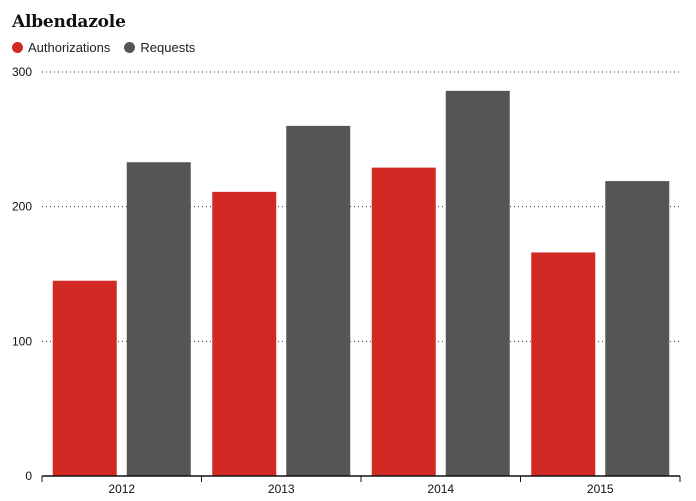 The image size is (696, 501). Describe the element at coordinates (403, 321) in the screenshot. I see `bar-authorizations-2014` at that location.